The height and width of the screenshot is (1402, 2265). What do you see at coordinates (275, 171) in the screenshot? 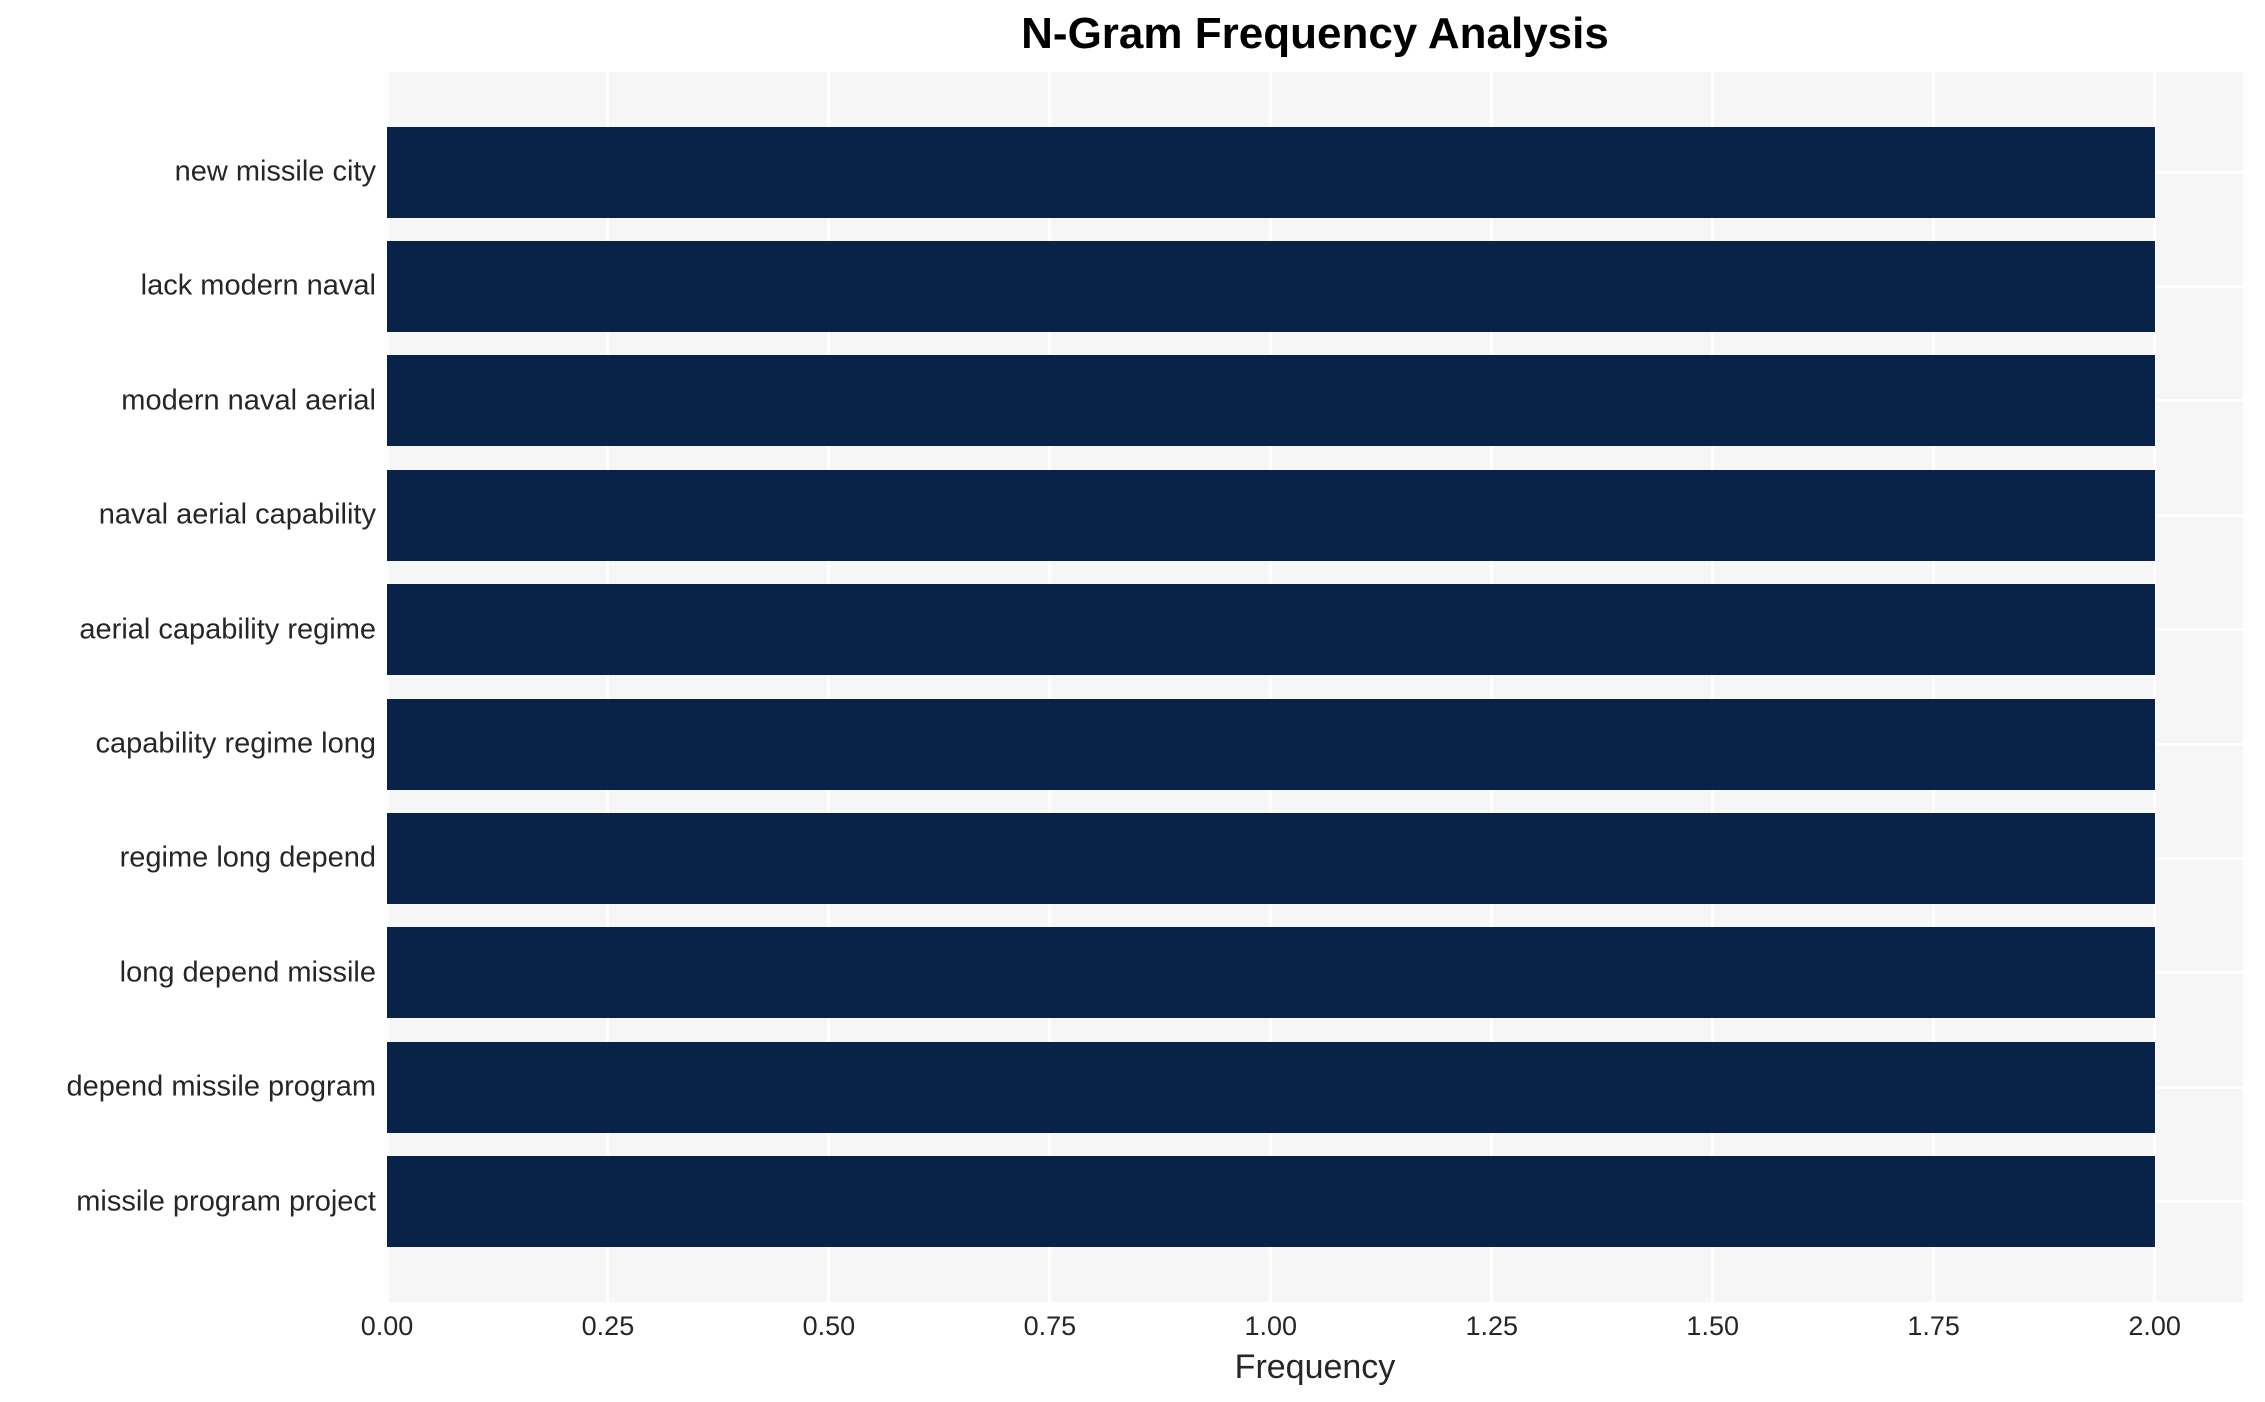
I see `y-tick-label: new missile city` at bounding box center [275, 171].